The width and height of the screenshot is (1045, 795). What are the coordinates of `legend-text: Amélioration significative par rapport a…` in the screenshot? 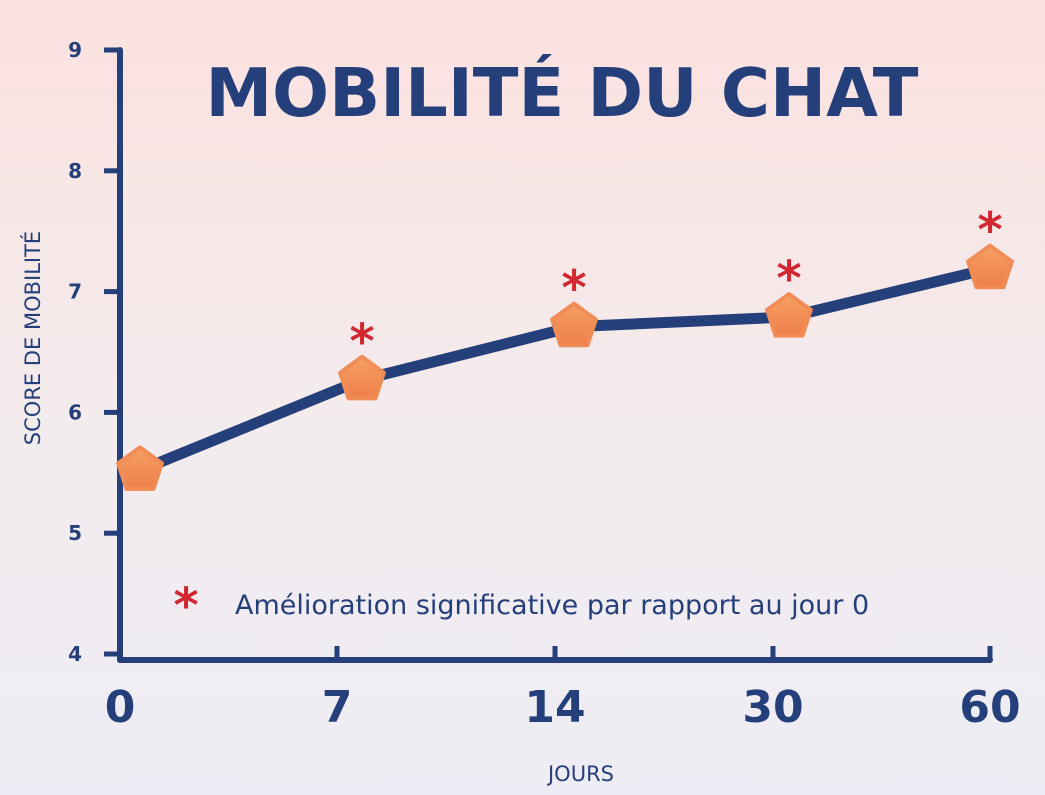 It's located at (552, 605).